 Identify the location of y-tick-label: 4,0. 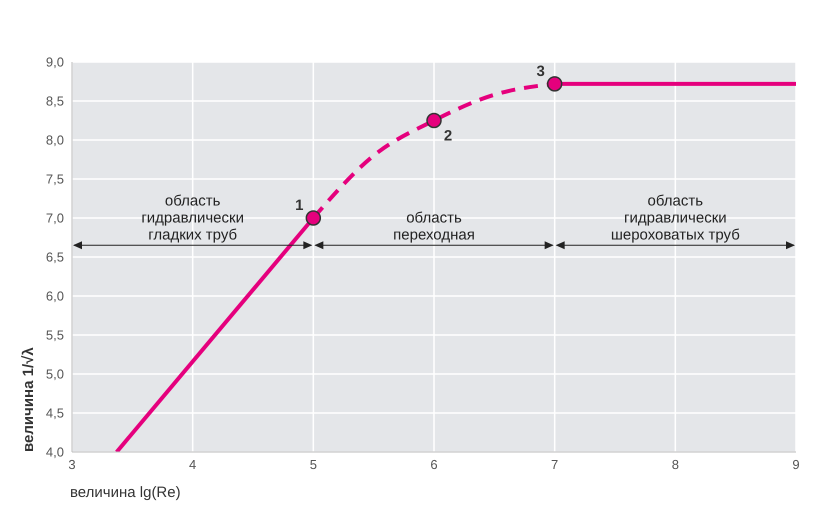
(55, 452).